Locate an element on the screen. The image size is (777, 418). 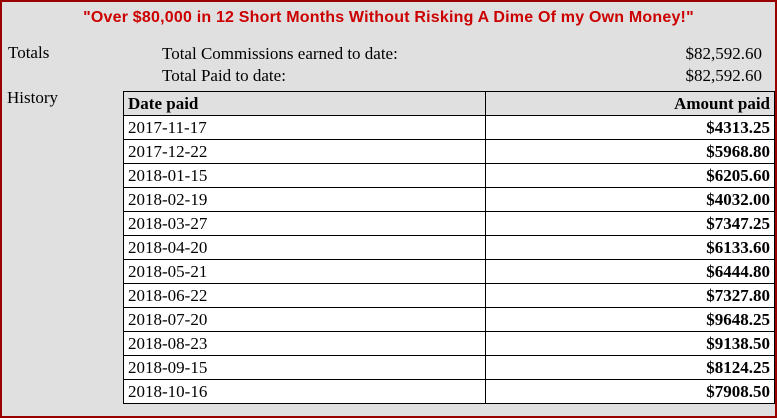
date-paid-cell: 2017-12-22 is located at coordinates (304, 151).